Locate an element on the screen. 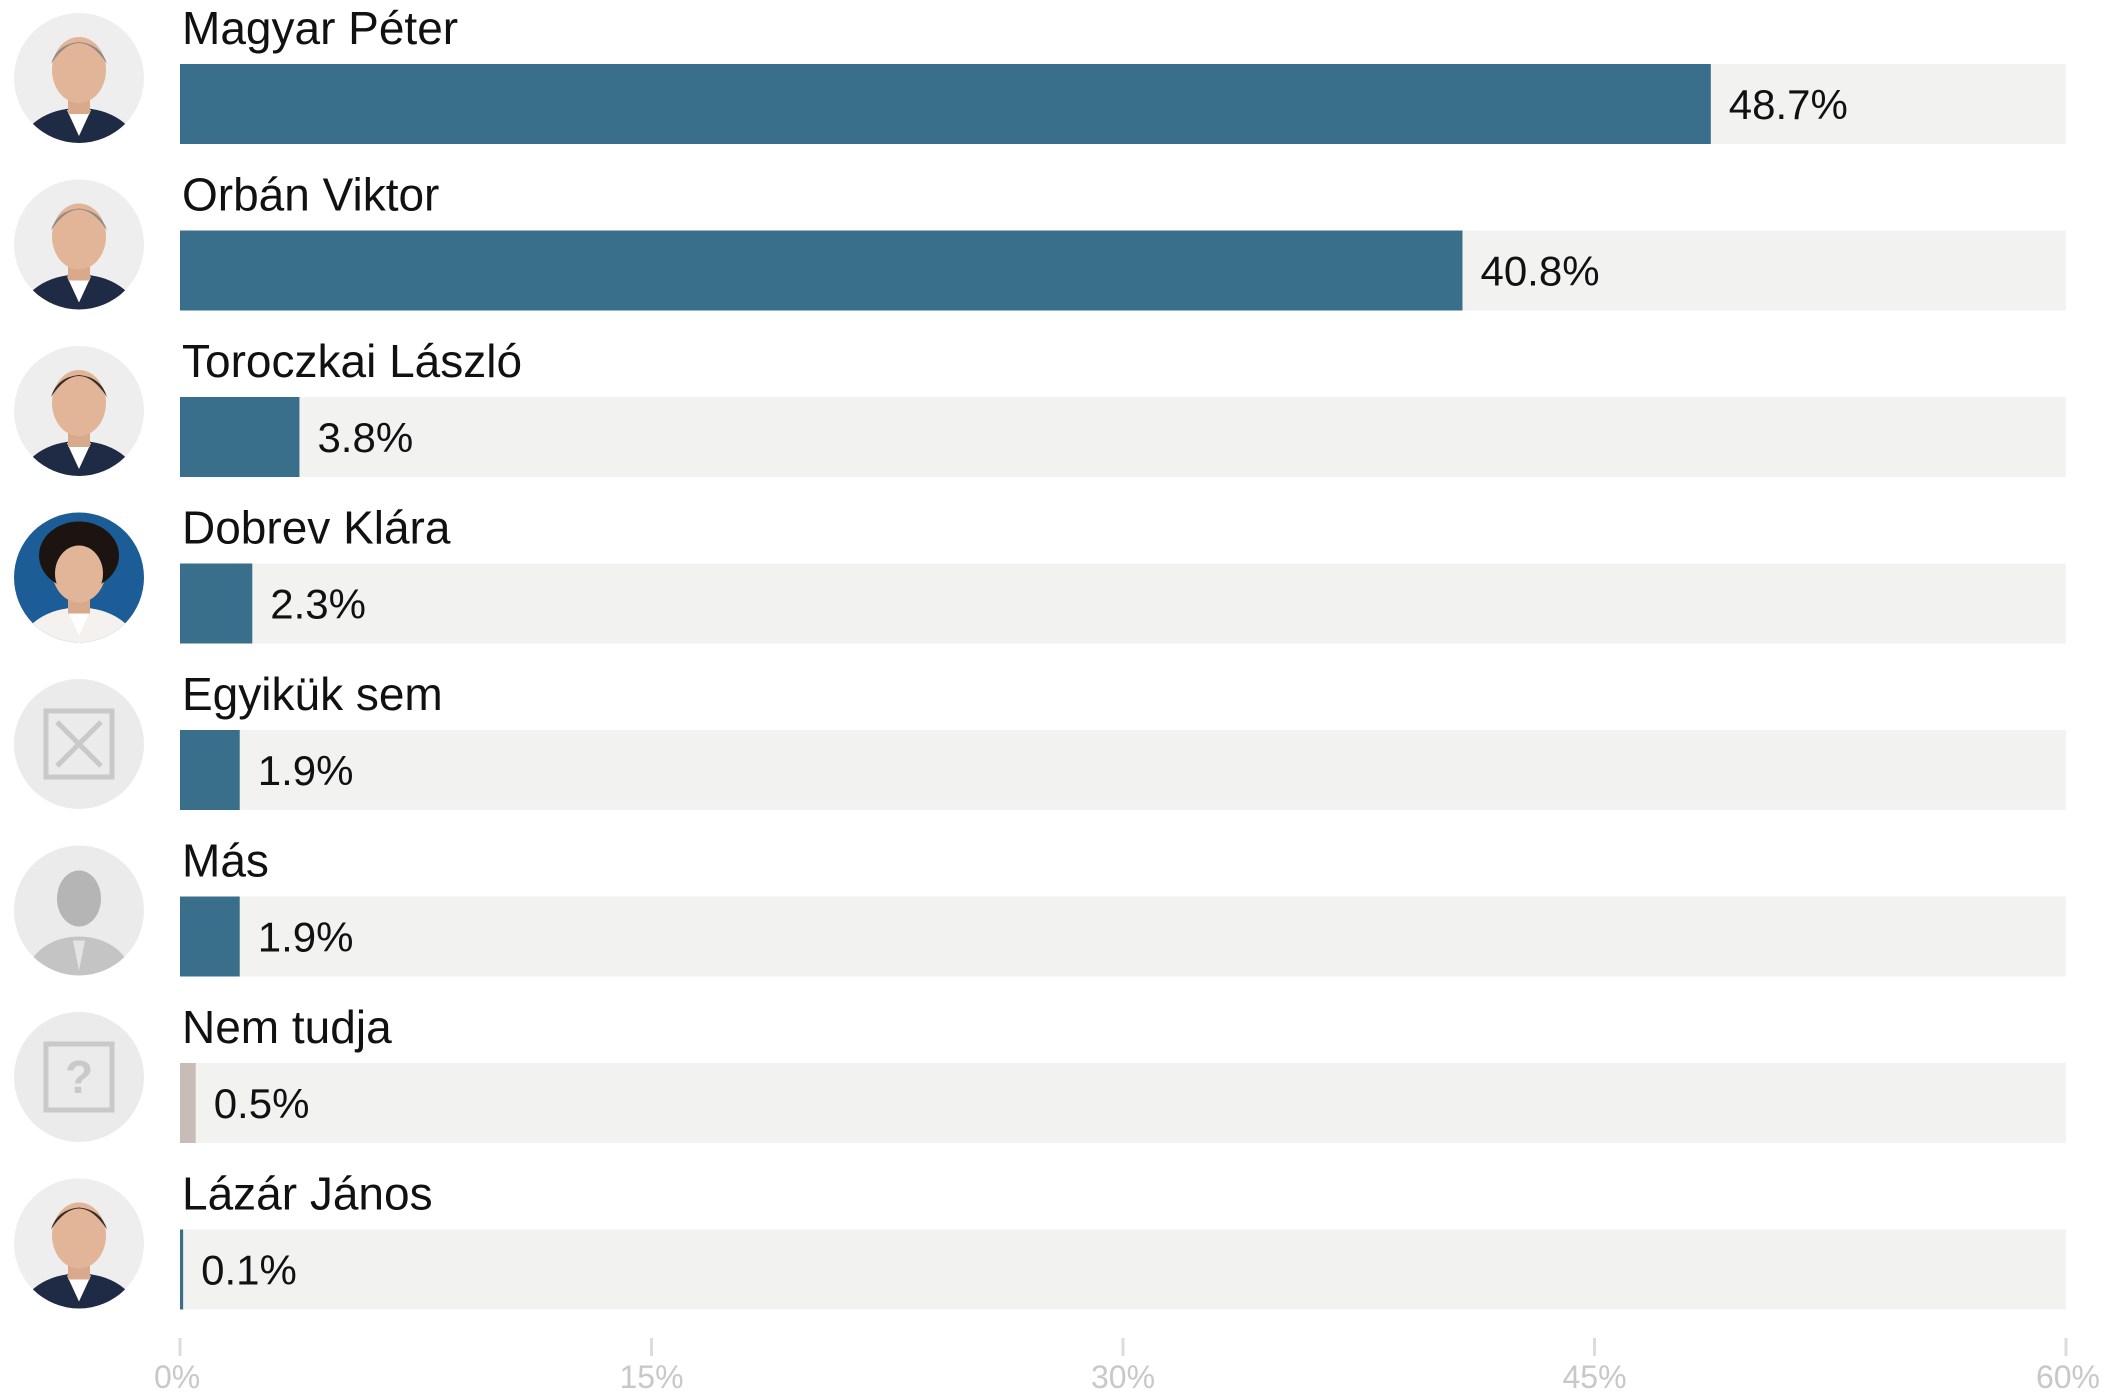  candidate-name: Orbán Viktor is located at coordinates (310, 195).